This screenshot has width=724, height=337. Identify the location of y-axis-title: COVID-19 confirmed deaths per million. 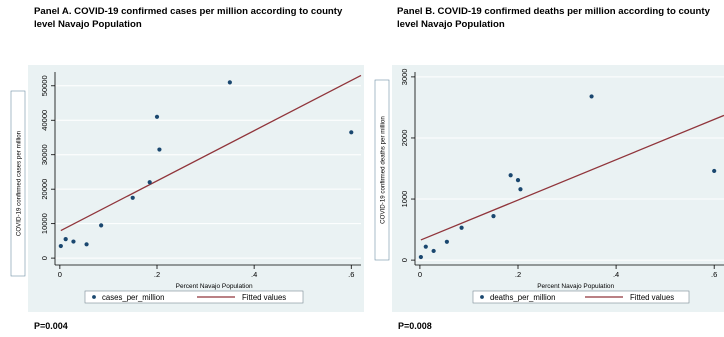
(383, 170).